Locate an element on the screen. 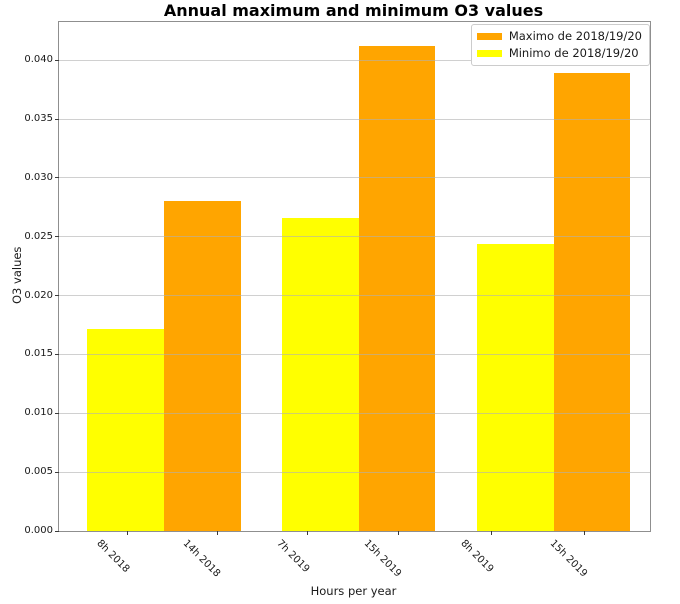  x-tick-label: 14h 2018 is located at coordinates (201, 559).